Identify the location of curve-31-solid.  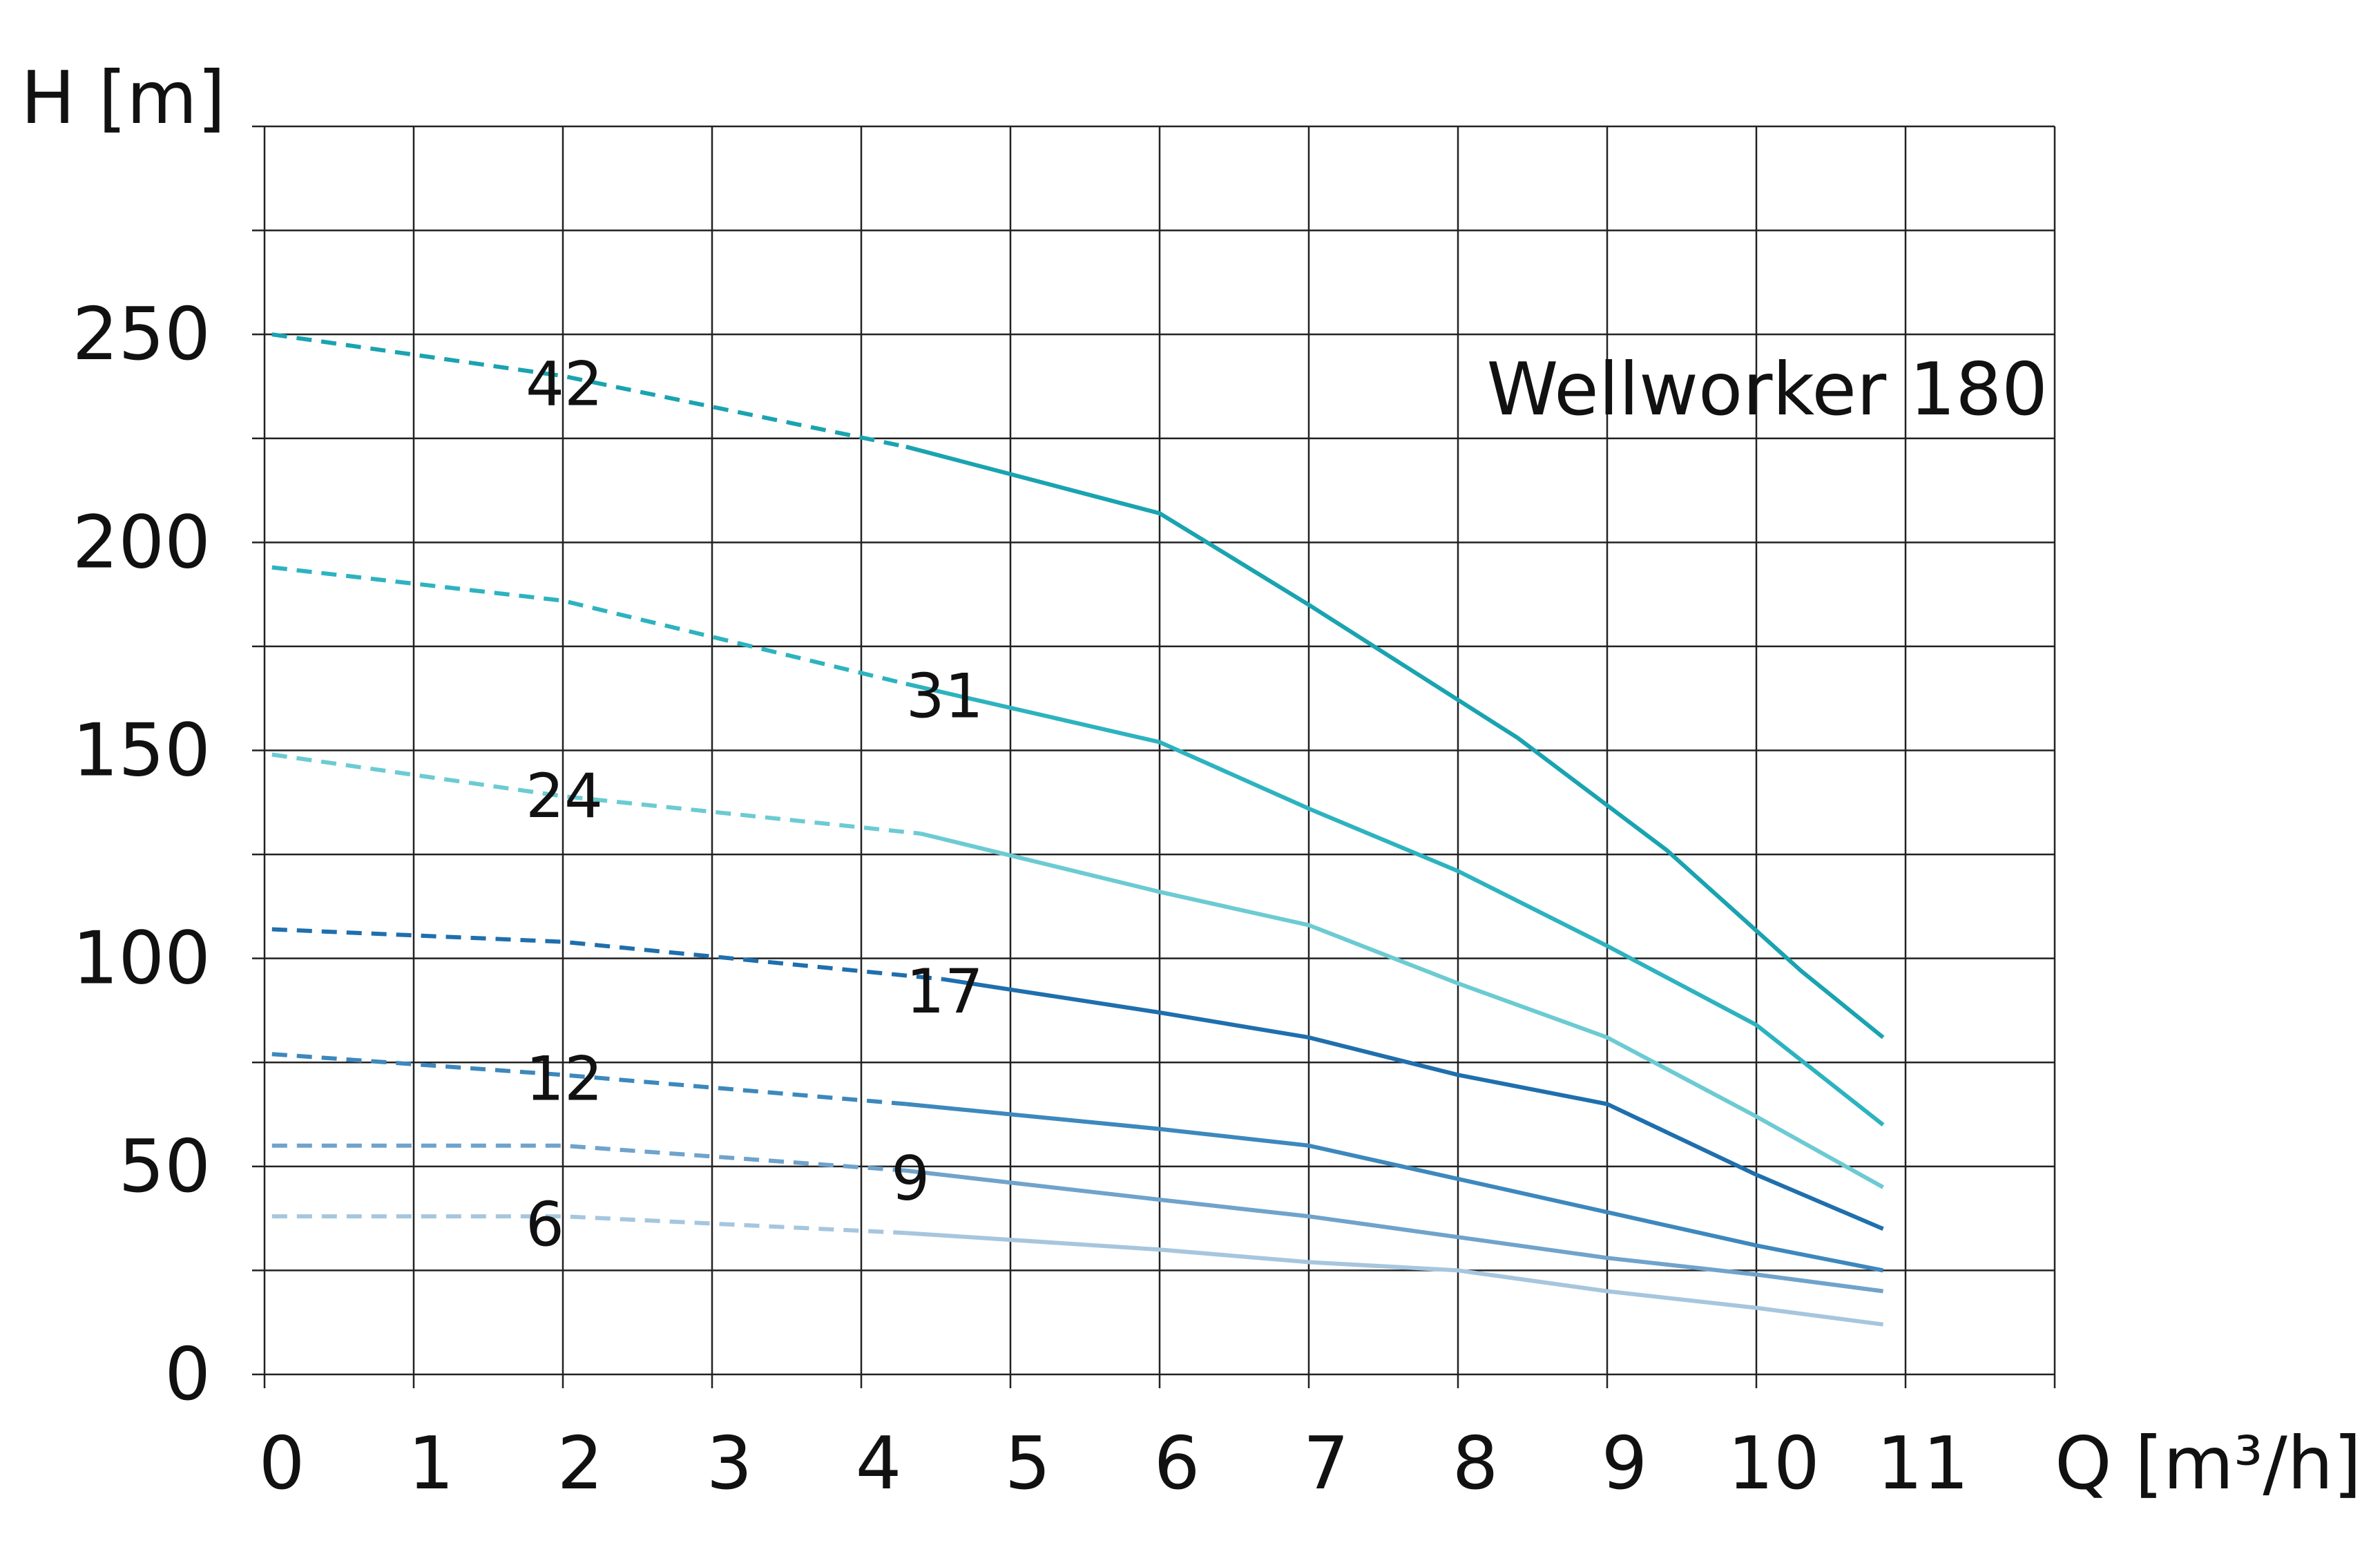
(1395, 904).